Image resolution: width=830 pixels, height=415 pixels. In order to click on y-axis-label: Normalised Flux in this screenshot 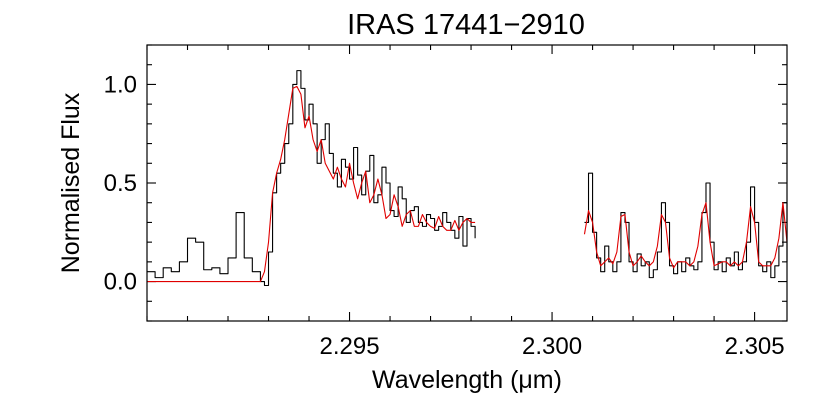, I will do `click(71, 182)`.